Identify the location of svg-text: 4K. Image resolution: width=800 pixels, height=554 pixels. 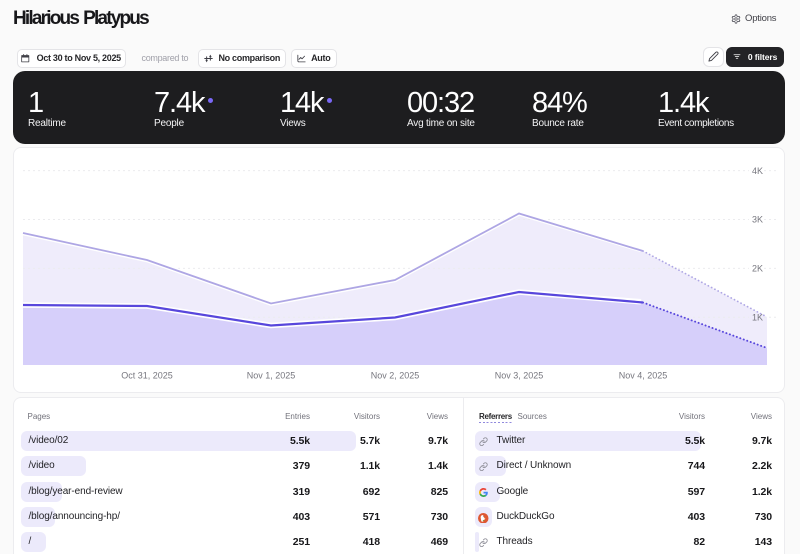
(757, 171).